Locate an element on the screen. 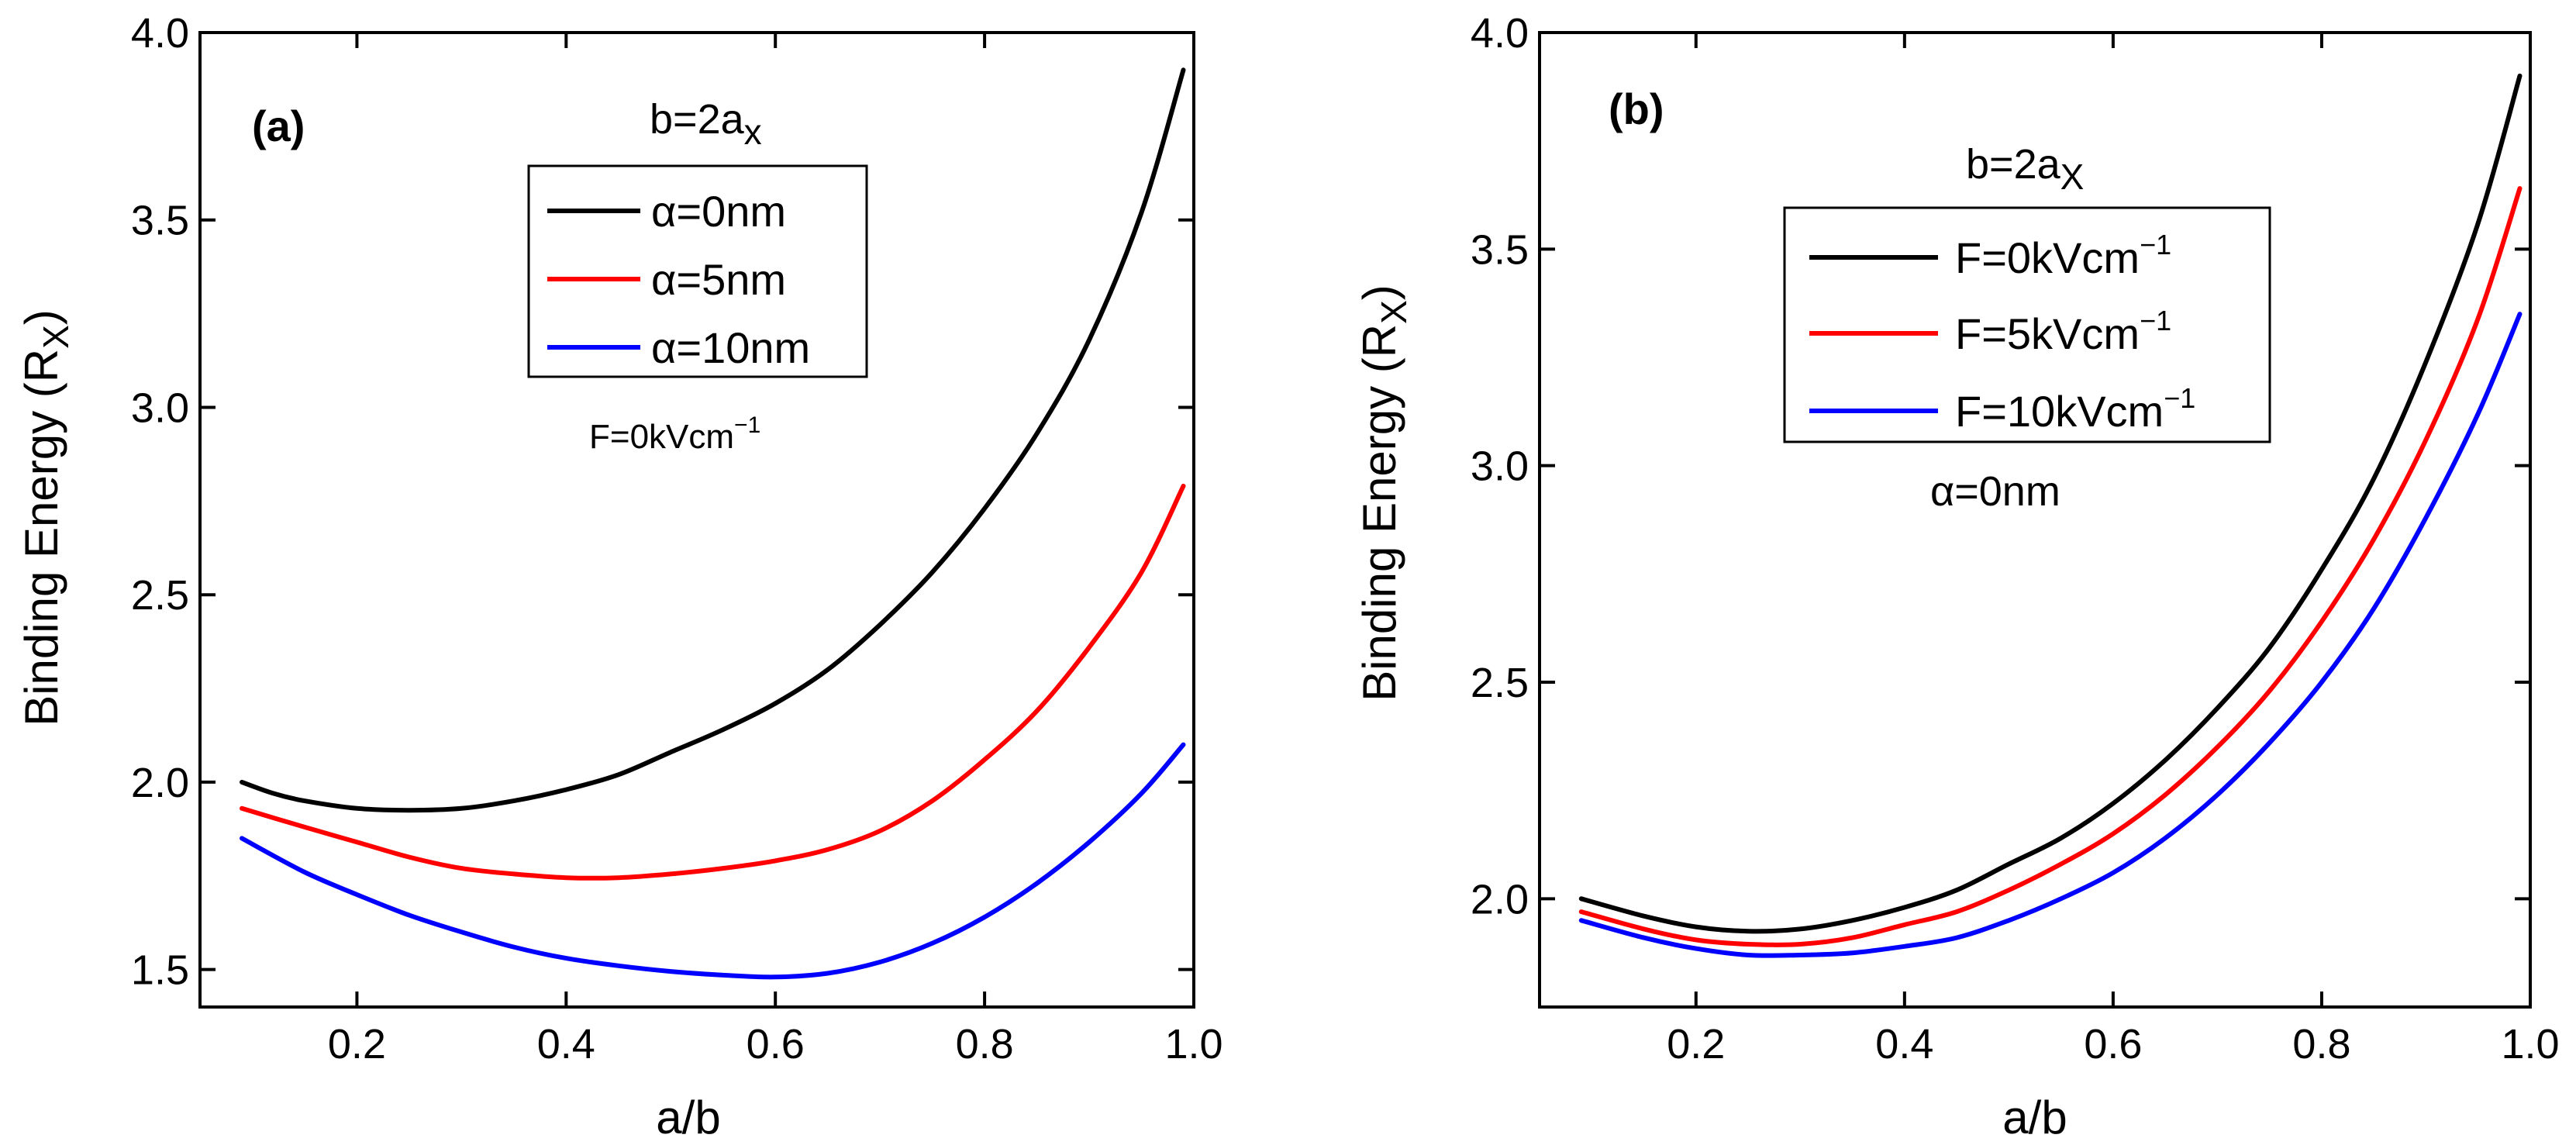  panel-b-ytick-label-3: 3.5 is located at coordinates (1500, 249).